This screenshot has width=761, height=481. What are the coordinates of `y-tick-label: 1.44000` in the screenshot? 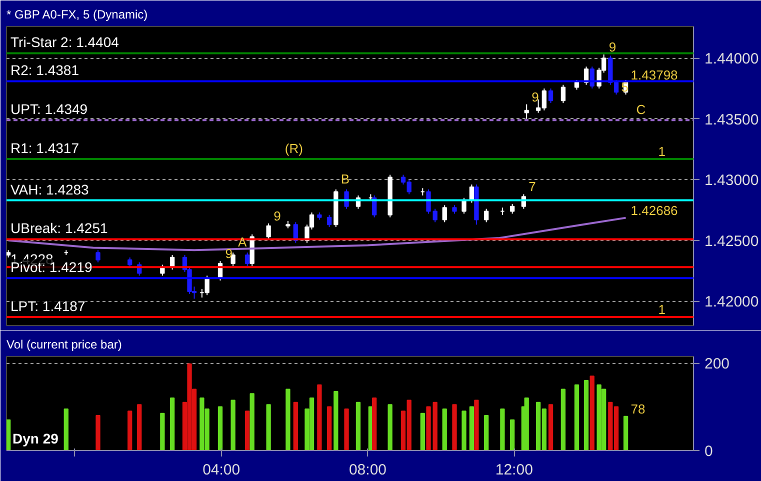 It's located at (731, 59).